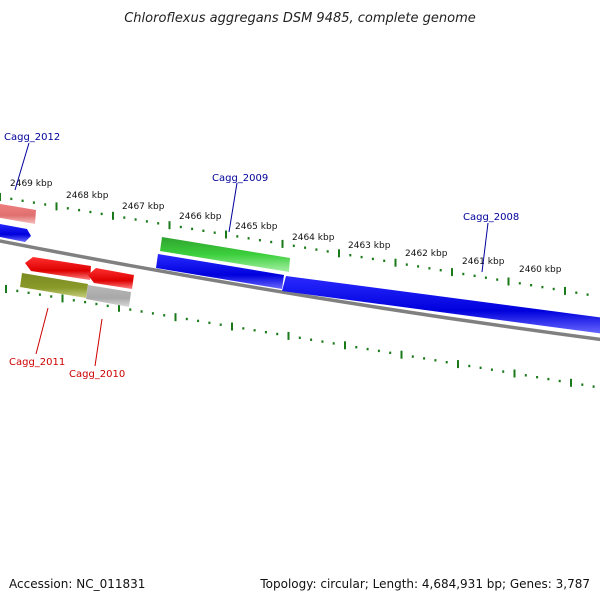  What do you see at coordinates (32, 137) in the screenshot?
I see `label-cagg-2012: Cagg_2012` at bounding box center [32, 137].